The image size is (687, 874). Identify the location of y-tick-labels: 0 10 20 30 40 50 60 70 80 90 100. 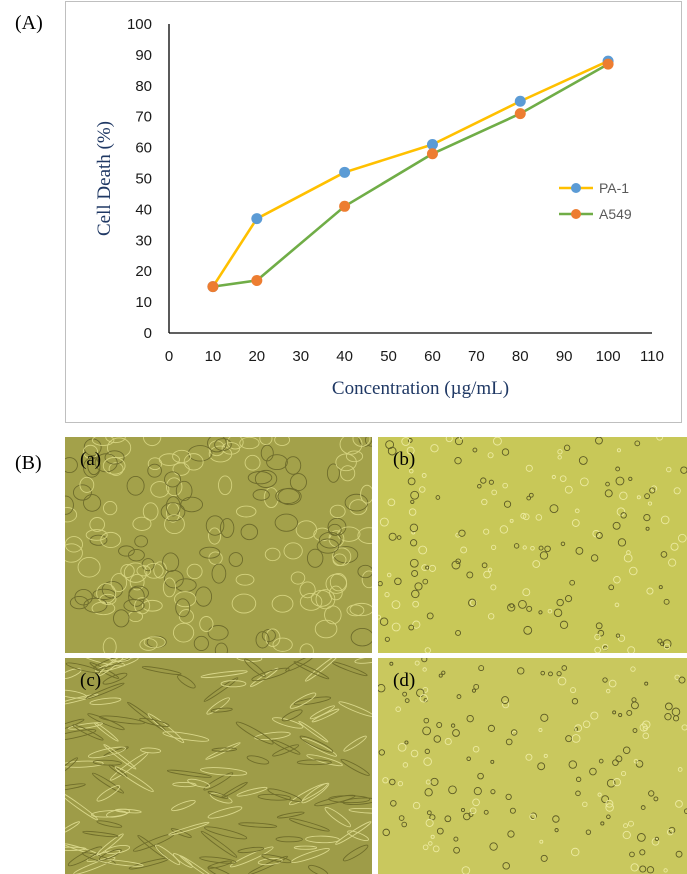
(139, 179).